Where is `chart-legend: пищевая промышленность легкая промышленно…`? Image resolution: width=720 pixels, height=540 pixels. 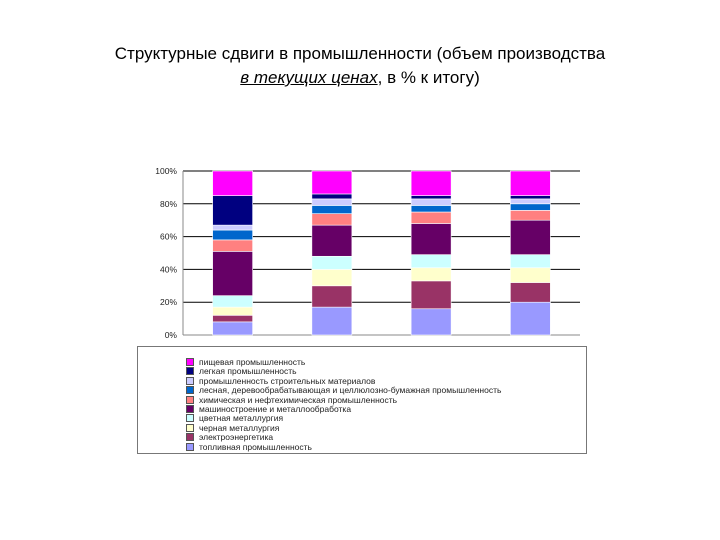 chart-legend: пищевая промышленность легкая промышленно… is located at coordinates (362, 400).